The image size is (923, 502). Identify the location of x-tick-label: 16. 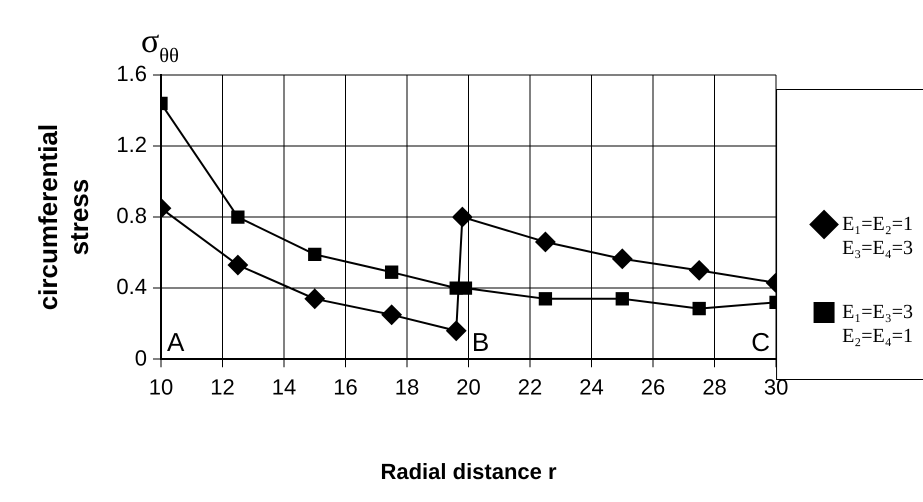
(345, 387).